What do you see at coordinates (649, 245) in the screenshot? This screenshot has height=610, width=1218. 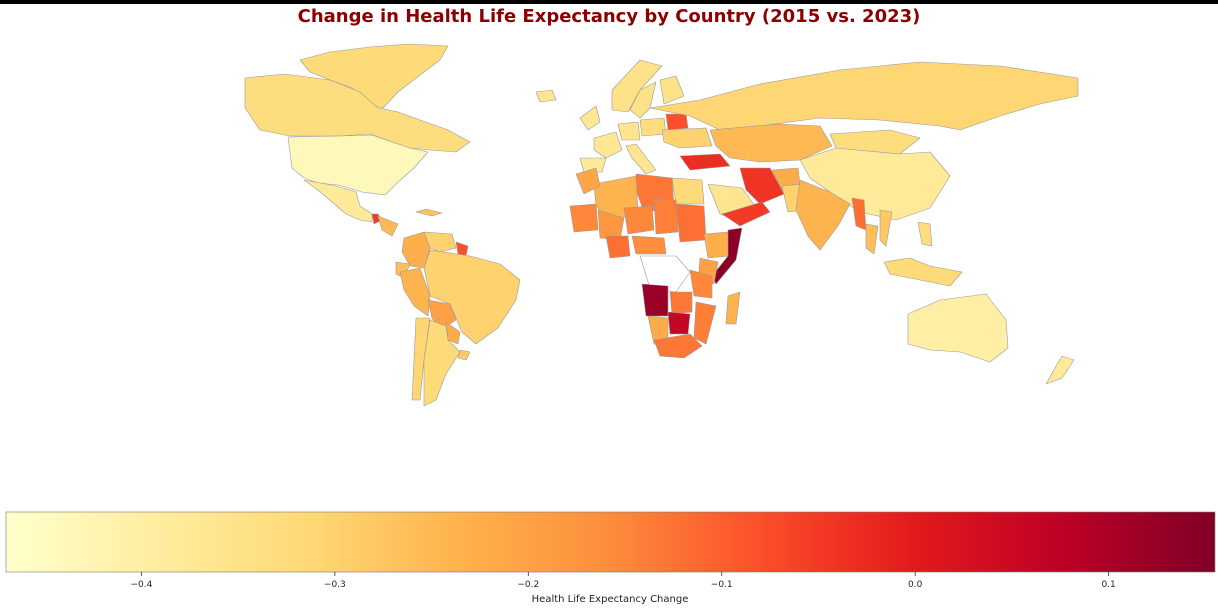 I see `country-central-african-republic` at bounding box center [649, 245].